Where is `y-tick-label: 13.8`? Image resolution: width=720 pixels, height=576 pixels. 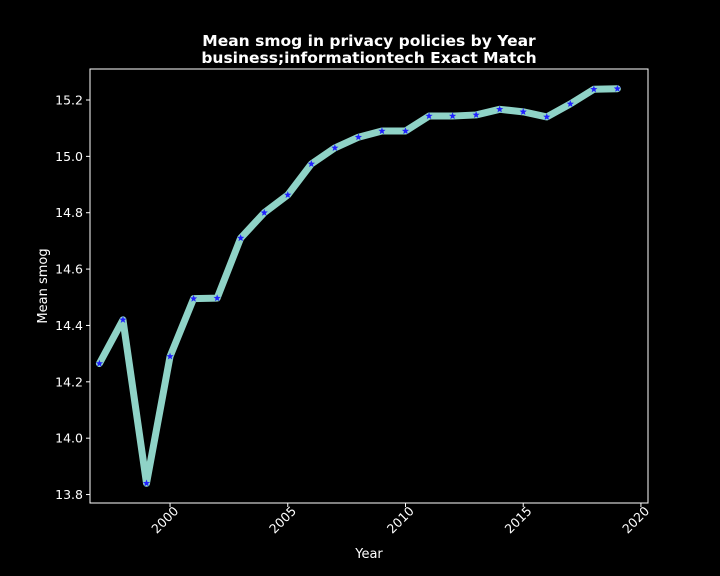
y-tick-label: 13.8 is located at coordinates (69, 494).